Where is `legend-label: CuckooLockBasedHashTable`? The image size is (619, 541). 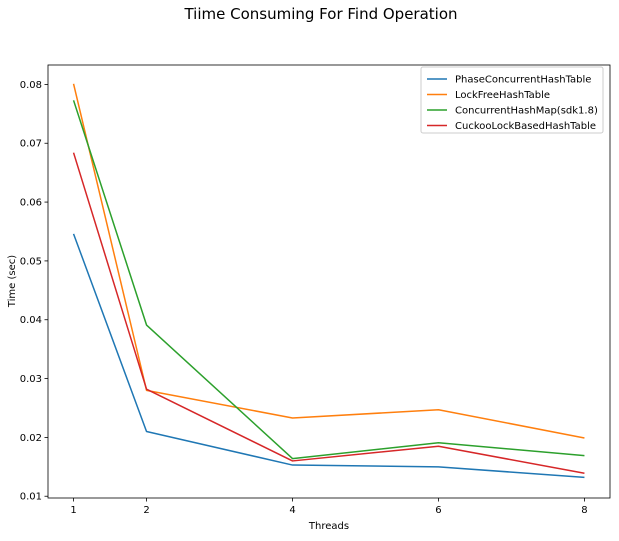
legend-label: CuckooLockBasedHashTable is located at coordinates (525, 126).